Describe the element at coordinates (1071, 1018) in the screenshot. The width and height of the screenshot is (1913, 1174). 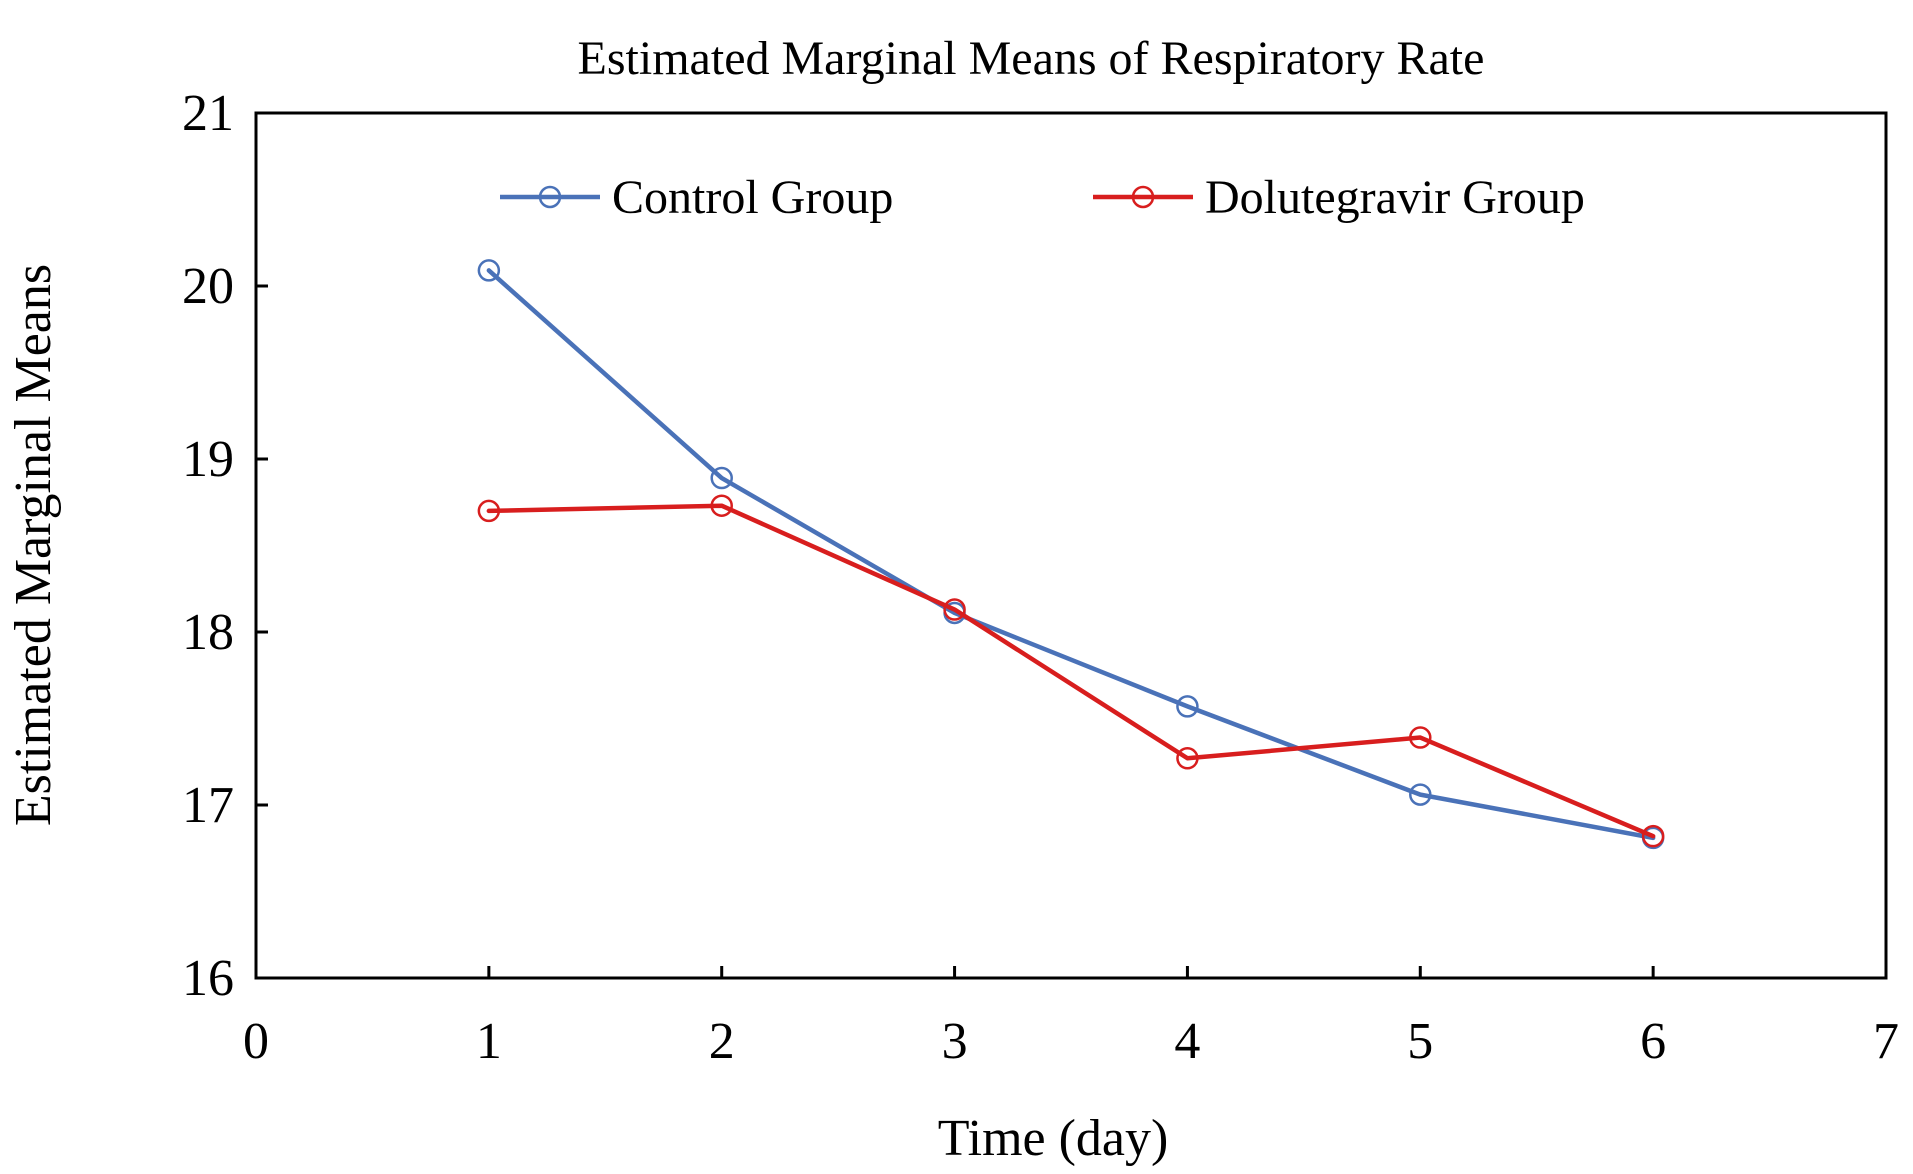
I see `x-axis: 0 1 2 3 4 5 6 7` at that location.